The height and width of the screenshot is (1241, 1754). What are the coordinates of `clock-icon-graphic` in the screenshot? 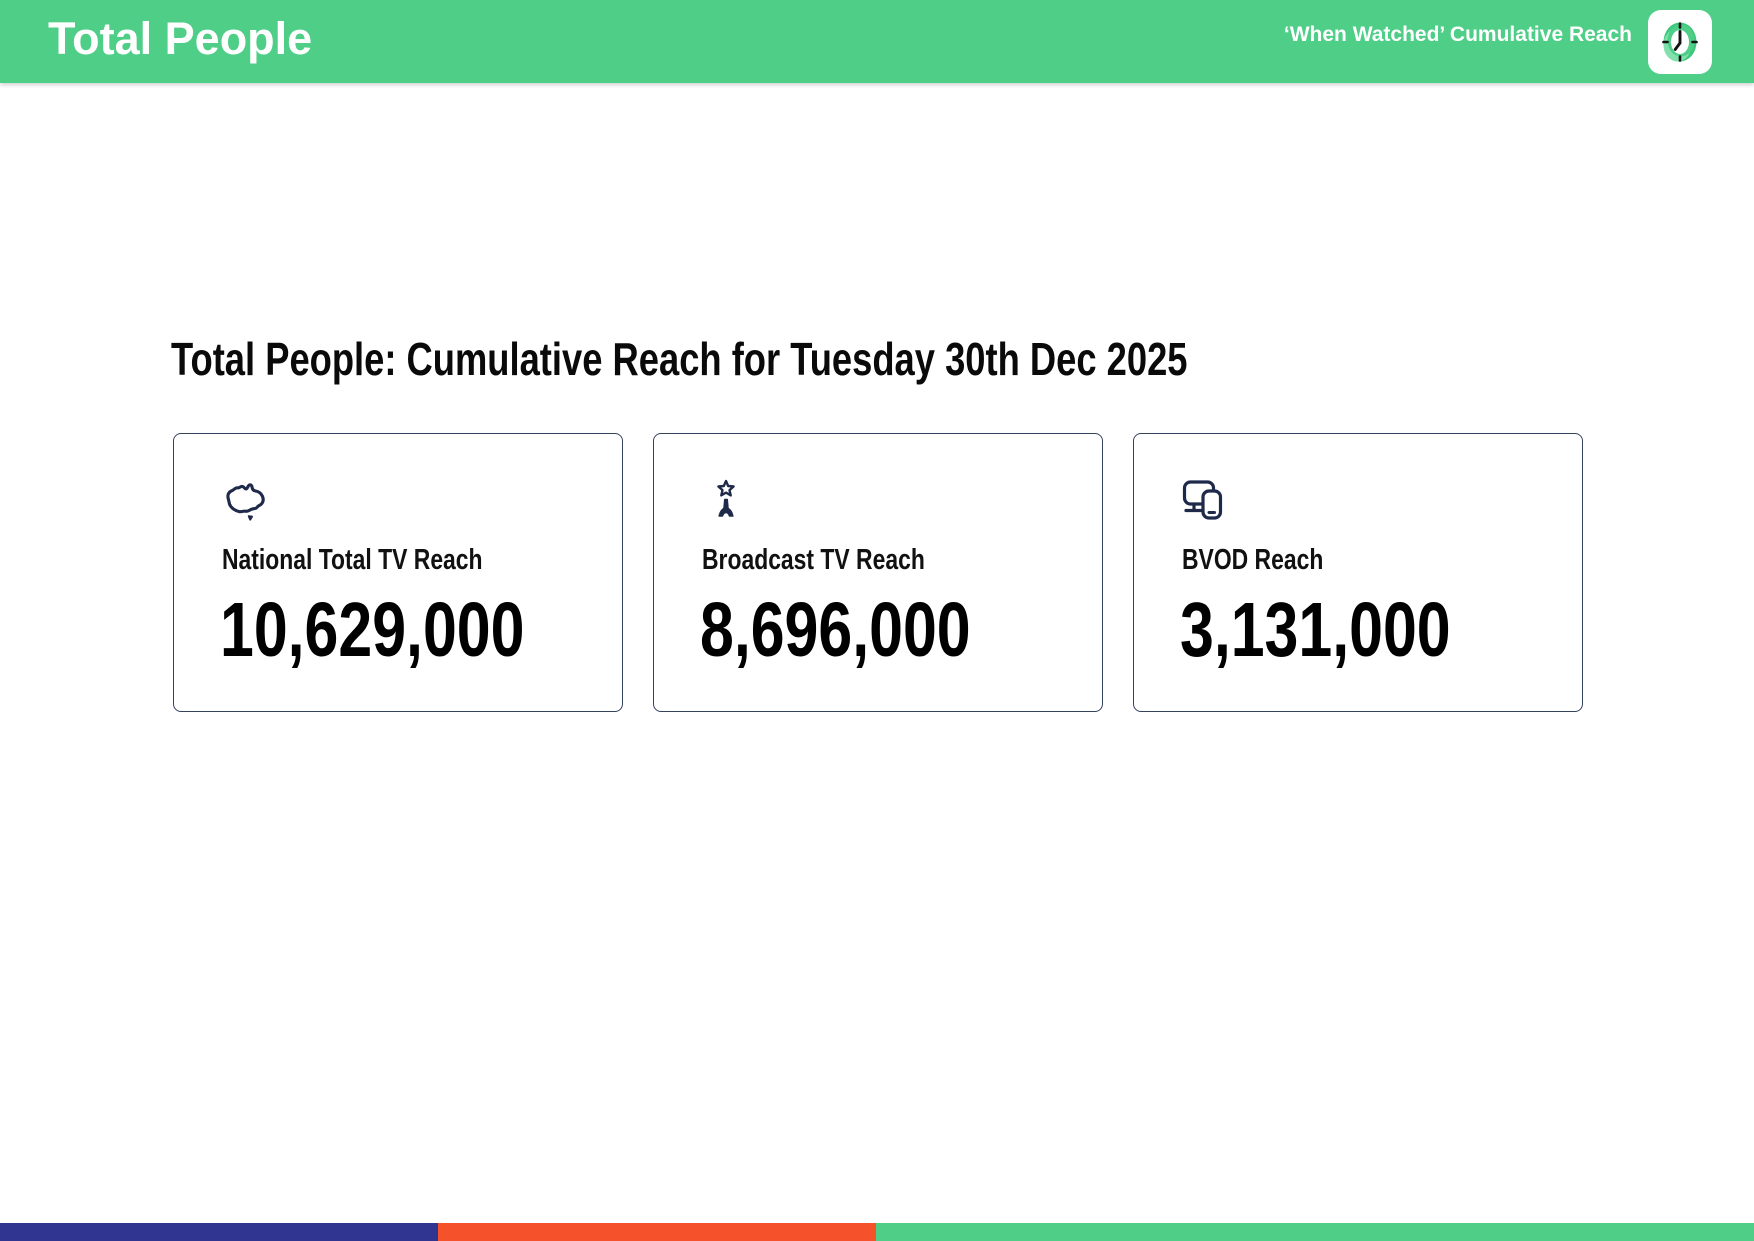 It's located at (1680, 41).